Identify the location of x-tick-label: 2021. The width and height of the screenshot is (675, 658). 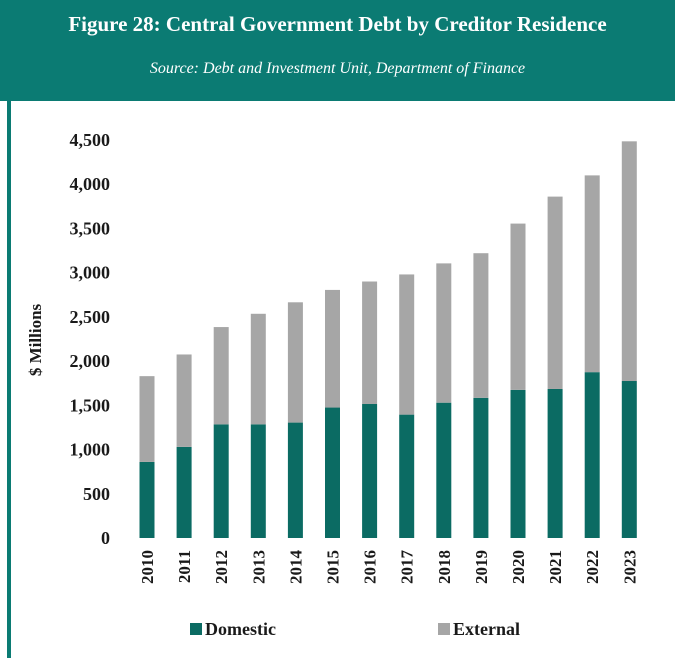
(555, 567).